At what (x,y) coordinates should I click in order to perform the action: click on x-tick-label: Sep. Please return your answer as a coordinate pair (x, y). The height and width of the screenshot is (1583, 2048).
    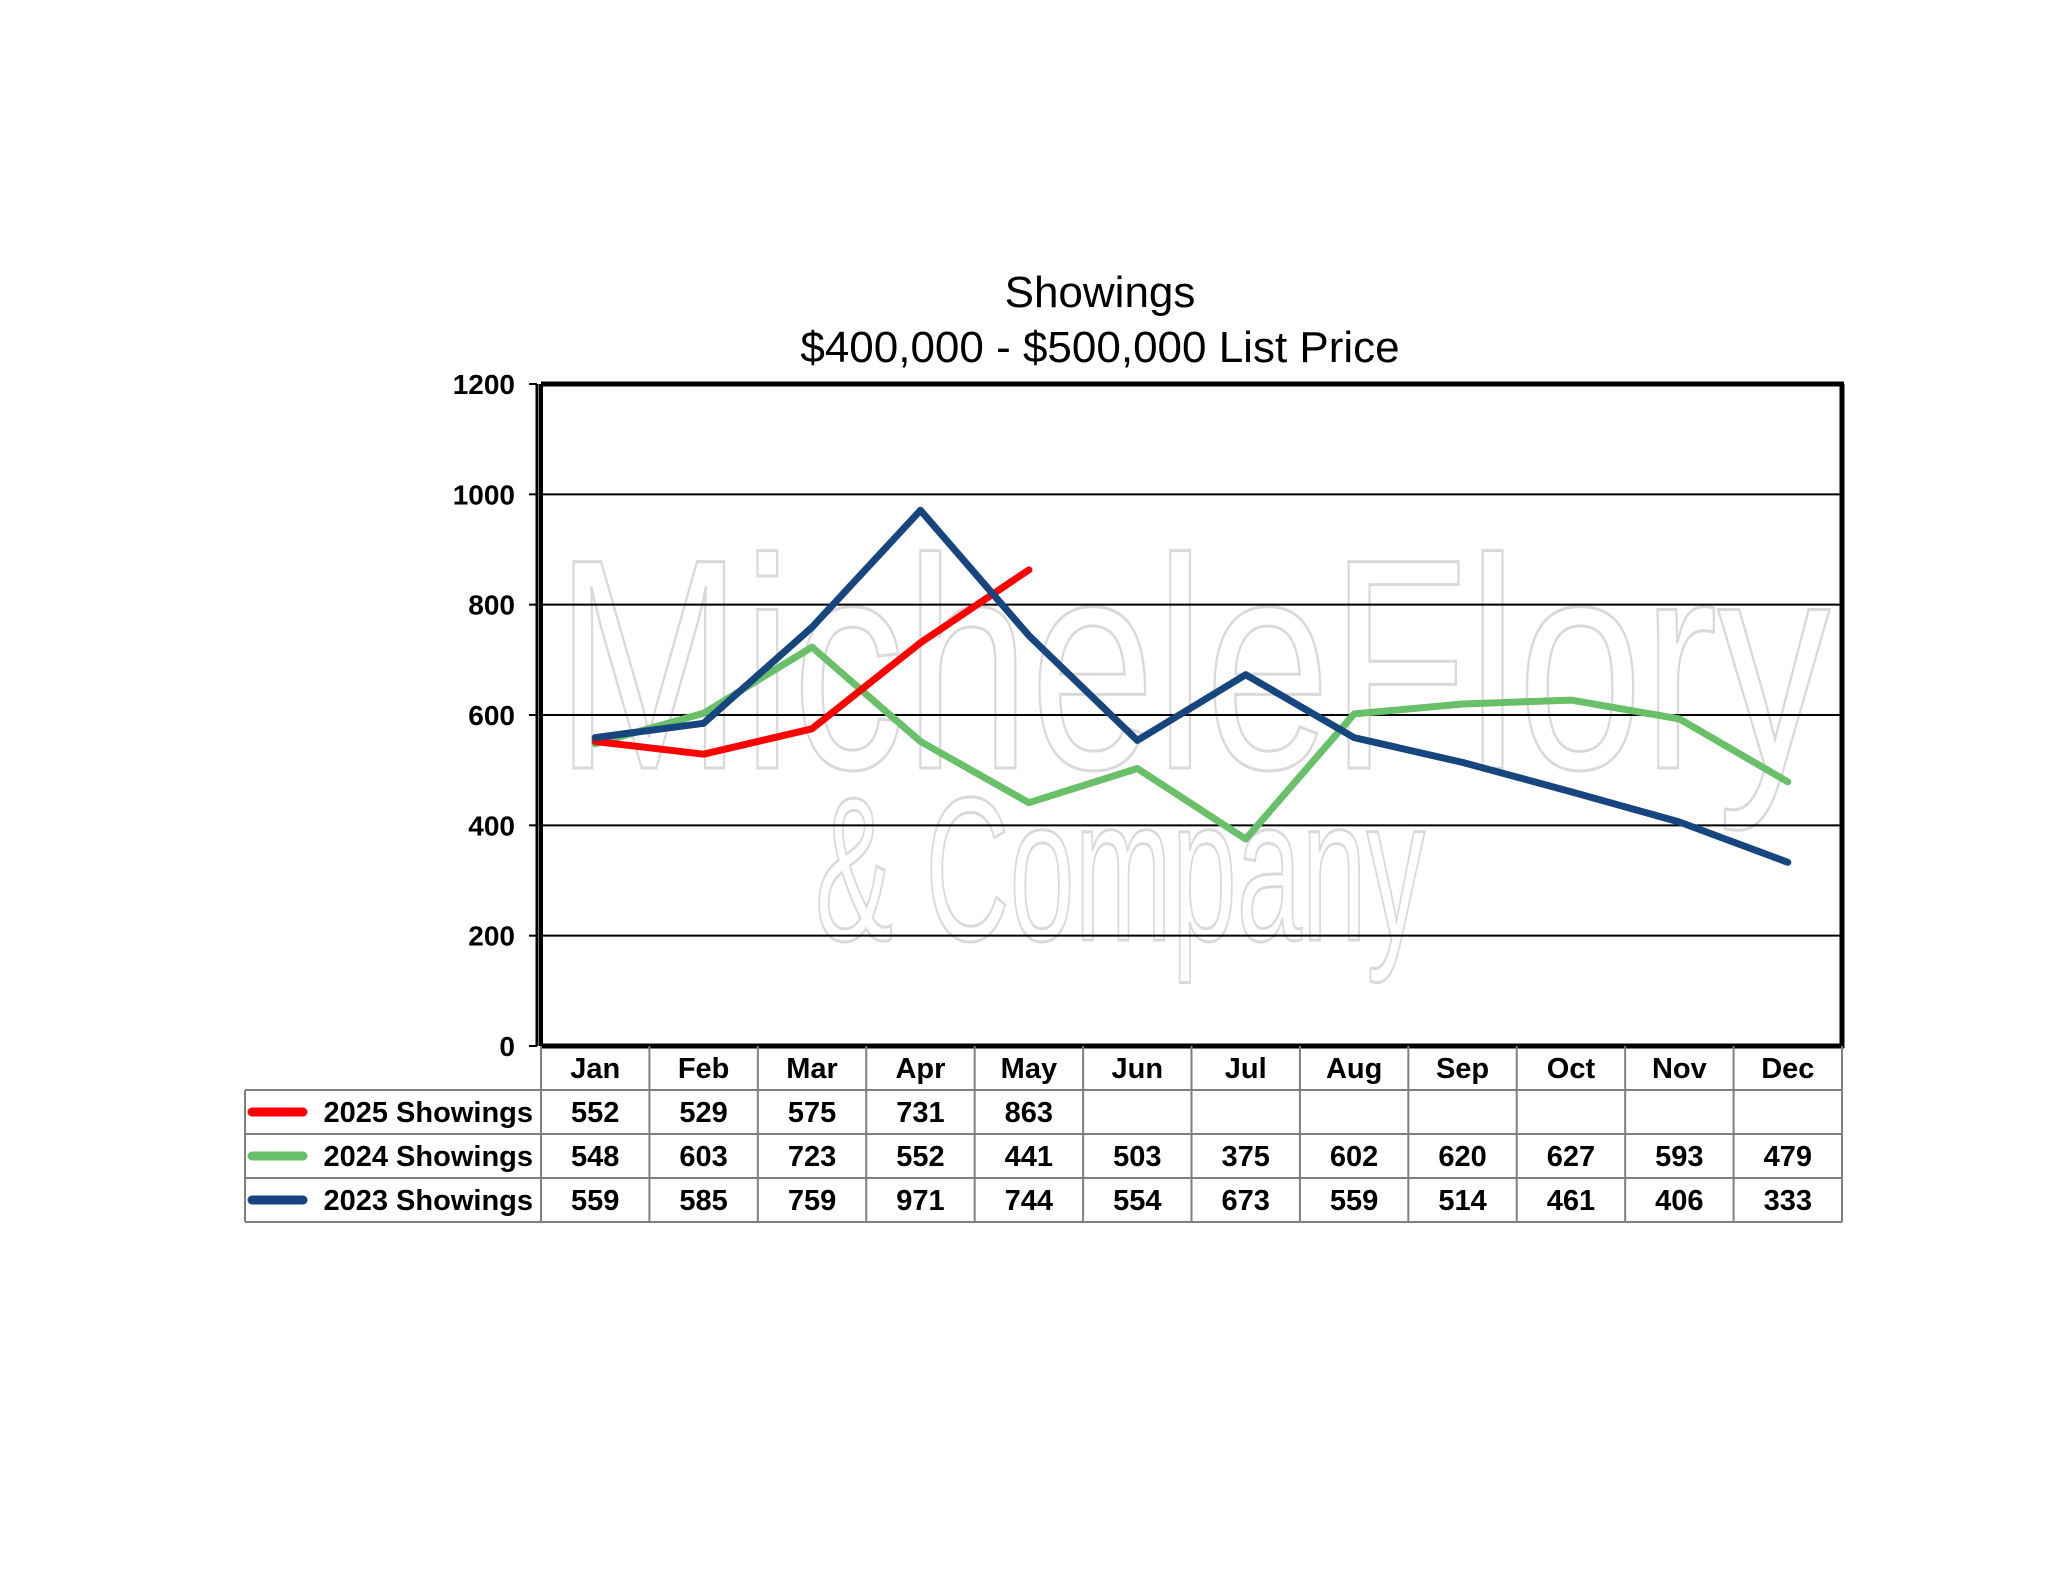
    Looking at the image, I should click on (1462, 1069).